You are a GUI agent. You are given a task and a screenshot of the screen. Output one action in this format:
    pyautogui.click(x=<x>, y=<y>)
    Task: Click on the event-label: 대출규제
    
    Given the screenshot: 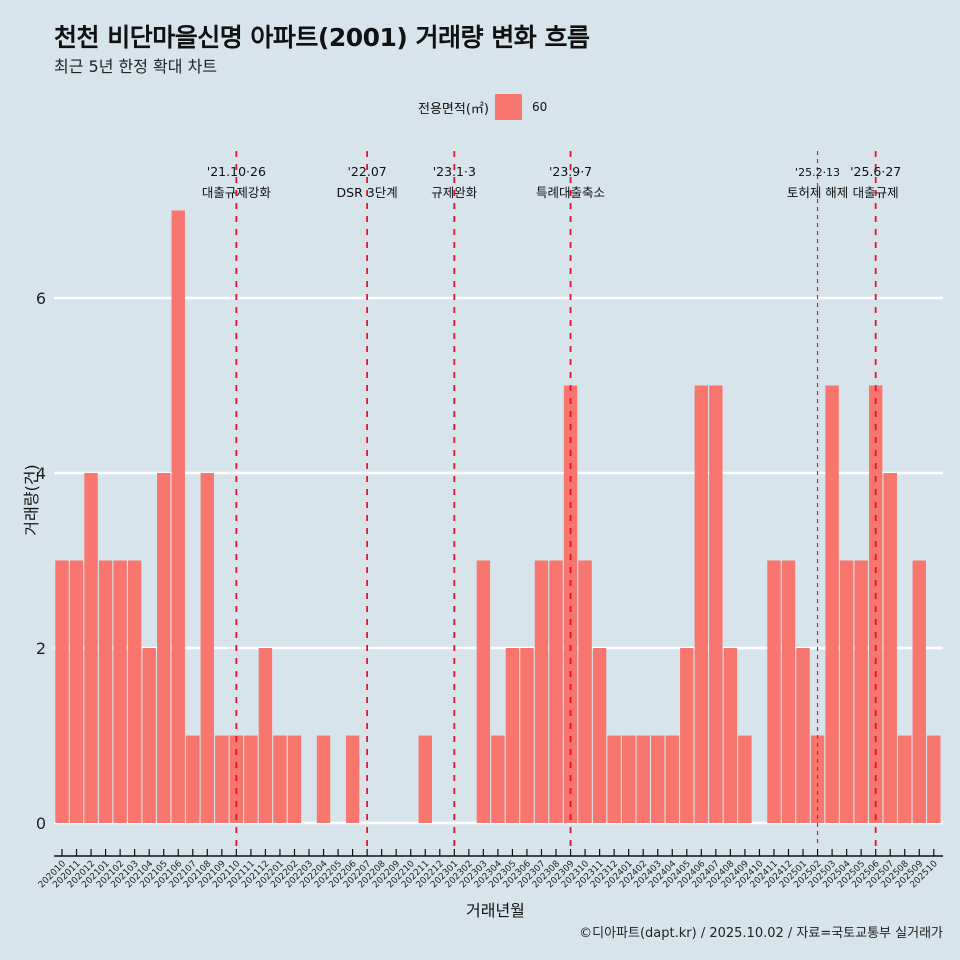 What is the action you would take?
    pyautogui.click(x=876, y=192)
    